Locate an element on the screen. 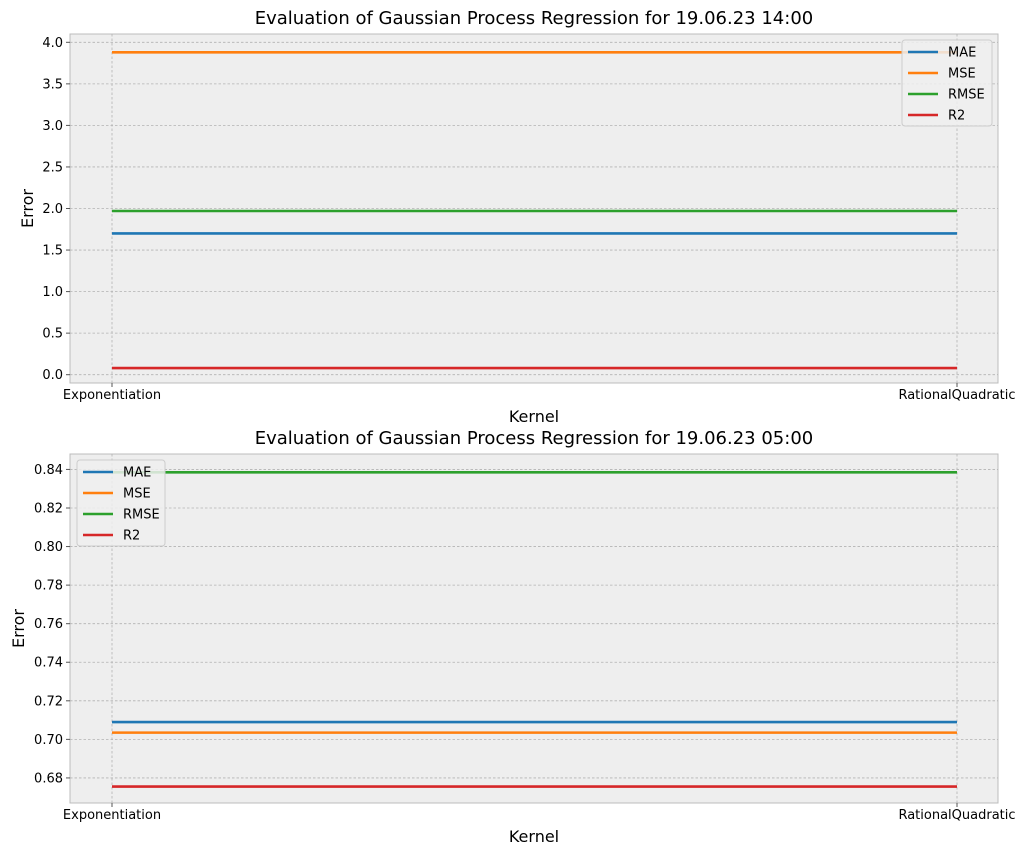 The height and width of the screenshot is (855, 1029). y-tick-label: 0.80 is located at coordinates (48, 547).